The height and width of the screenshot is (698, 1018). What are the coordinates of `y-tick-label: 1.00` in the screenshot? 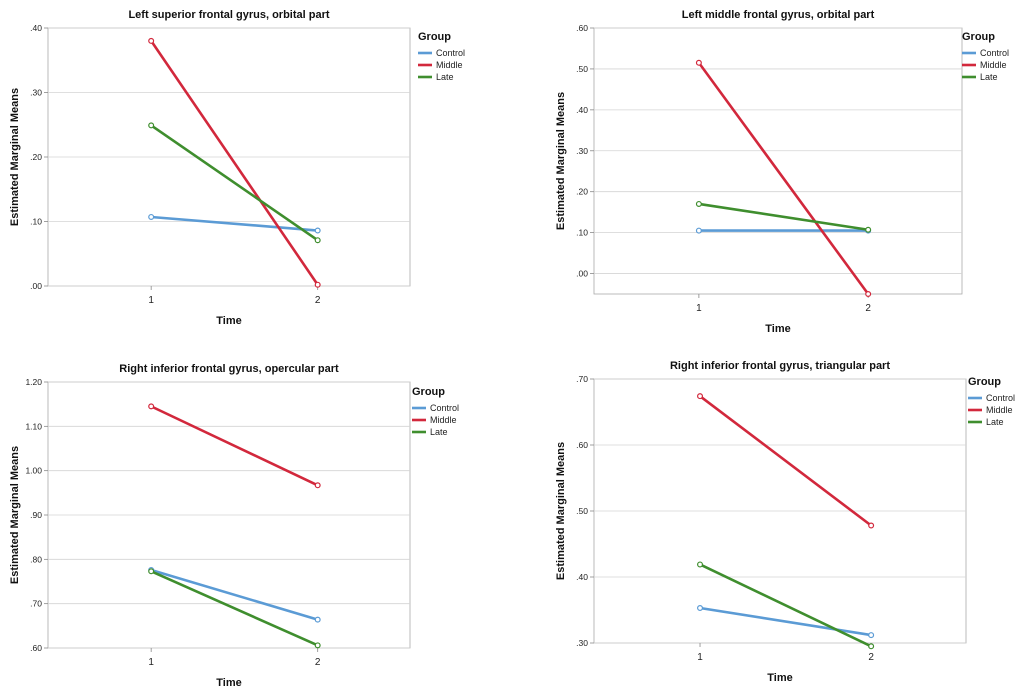 It's located at (33, 471).